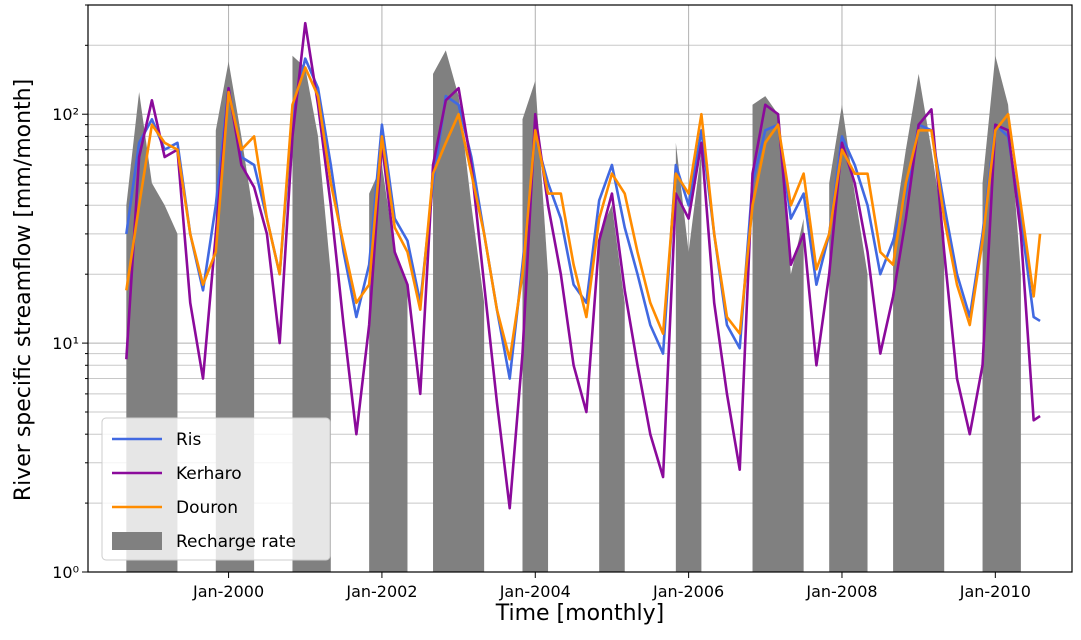  What do you see at coordinates (381, 591) in the screenshot?
I see `x-tick-label: Jan-2002` at bounding box center [381, 591].